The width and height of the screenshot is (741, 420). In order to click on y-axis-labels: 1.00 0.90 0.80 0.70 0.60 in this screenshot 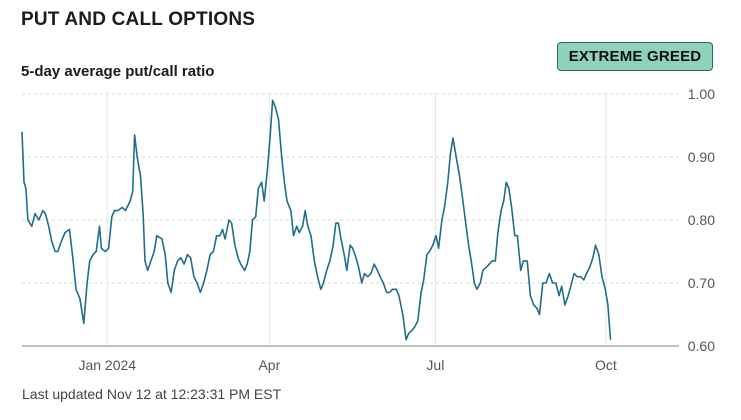, I will do `click(701, 220)`.